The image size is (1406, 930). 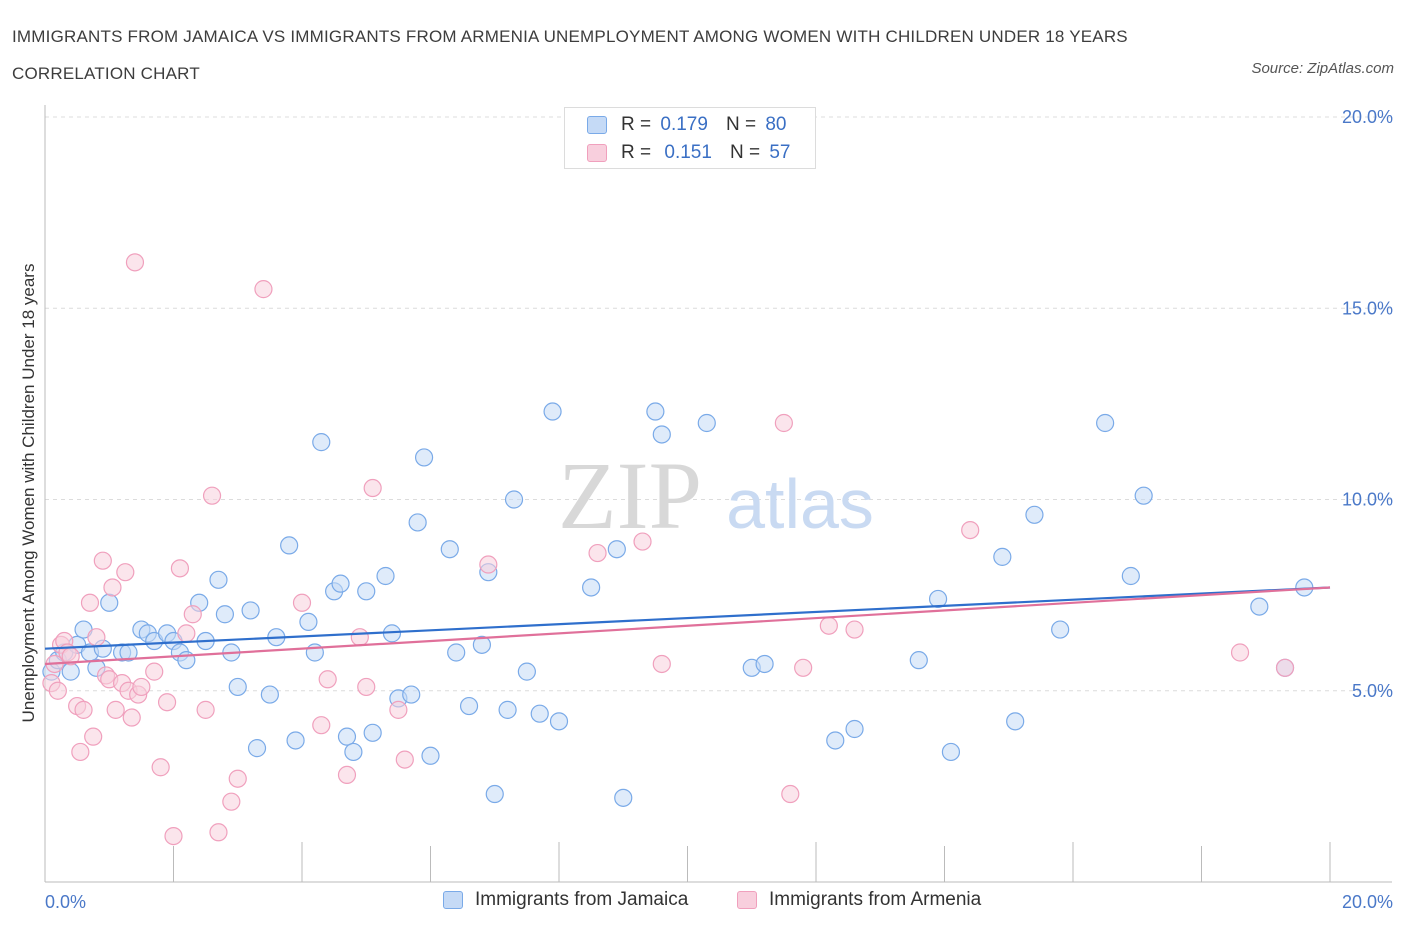 I want to click on y-tick-label: 20.0%, so click(x=1367, y=117).